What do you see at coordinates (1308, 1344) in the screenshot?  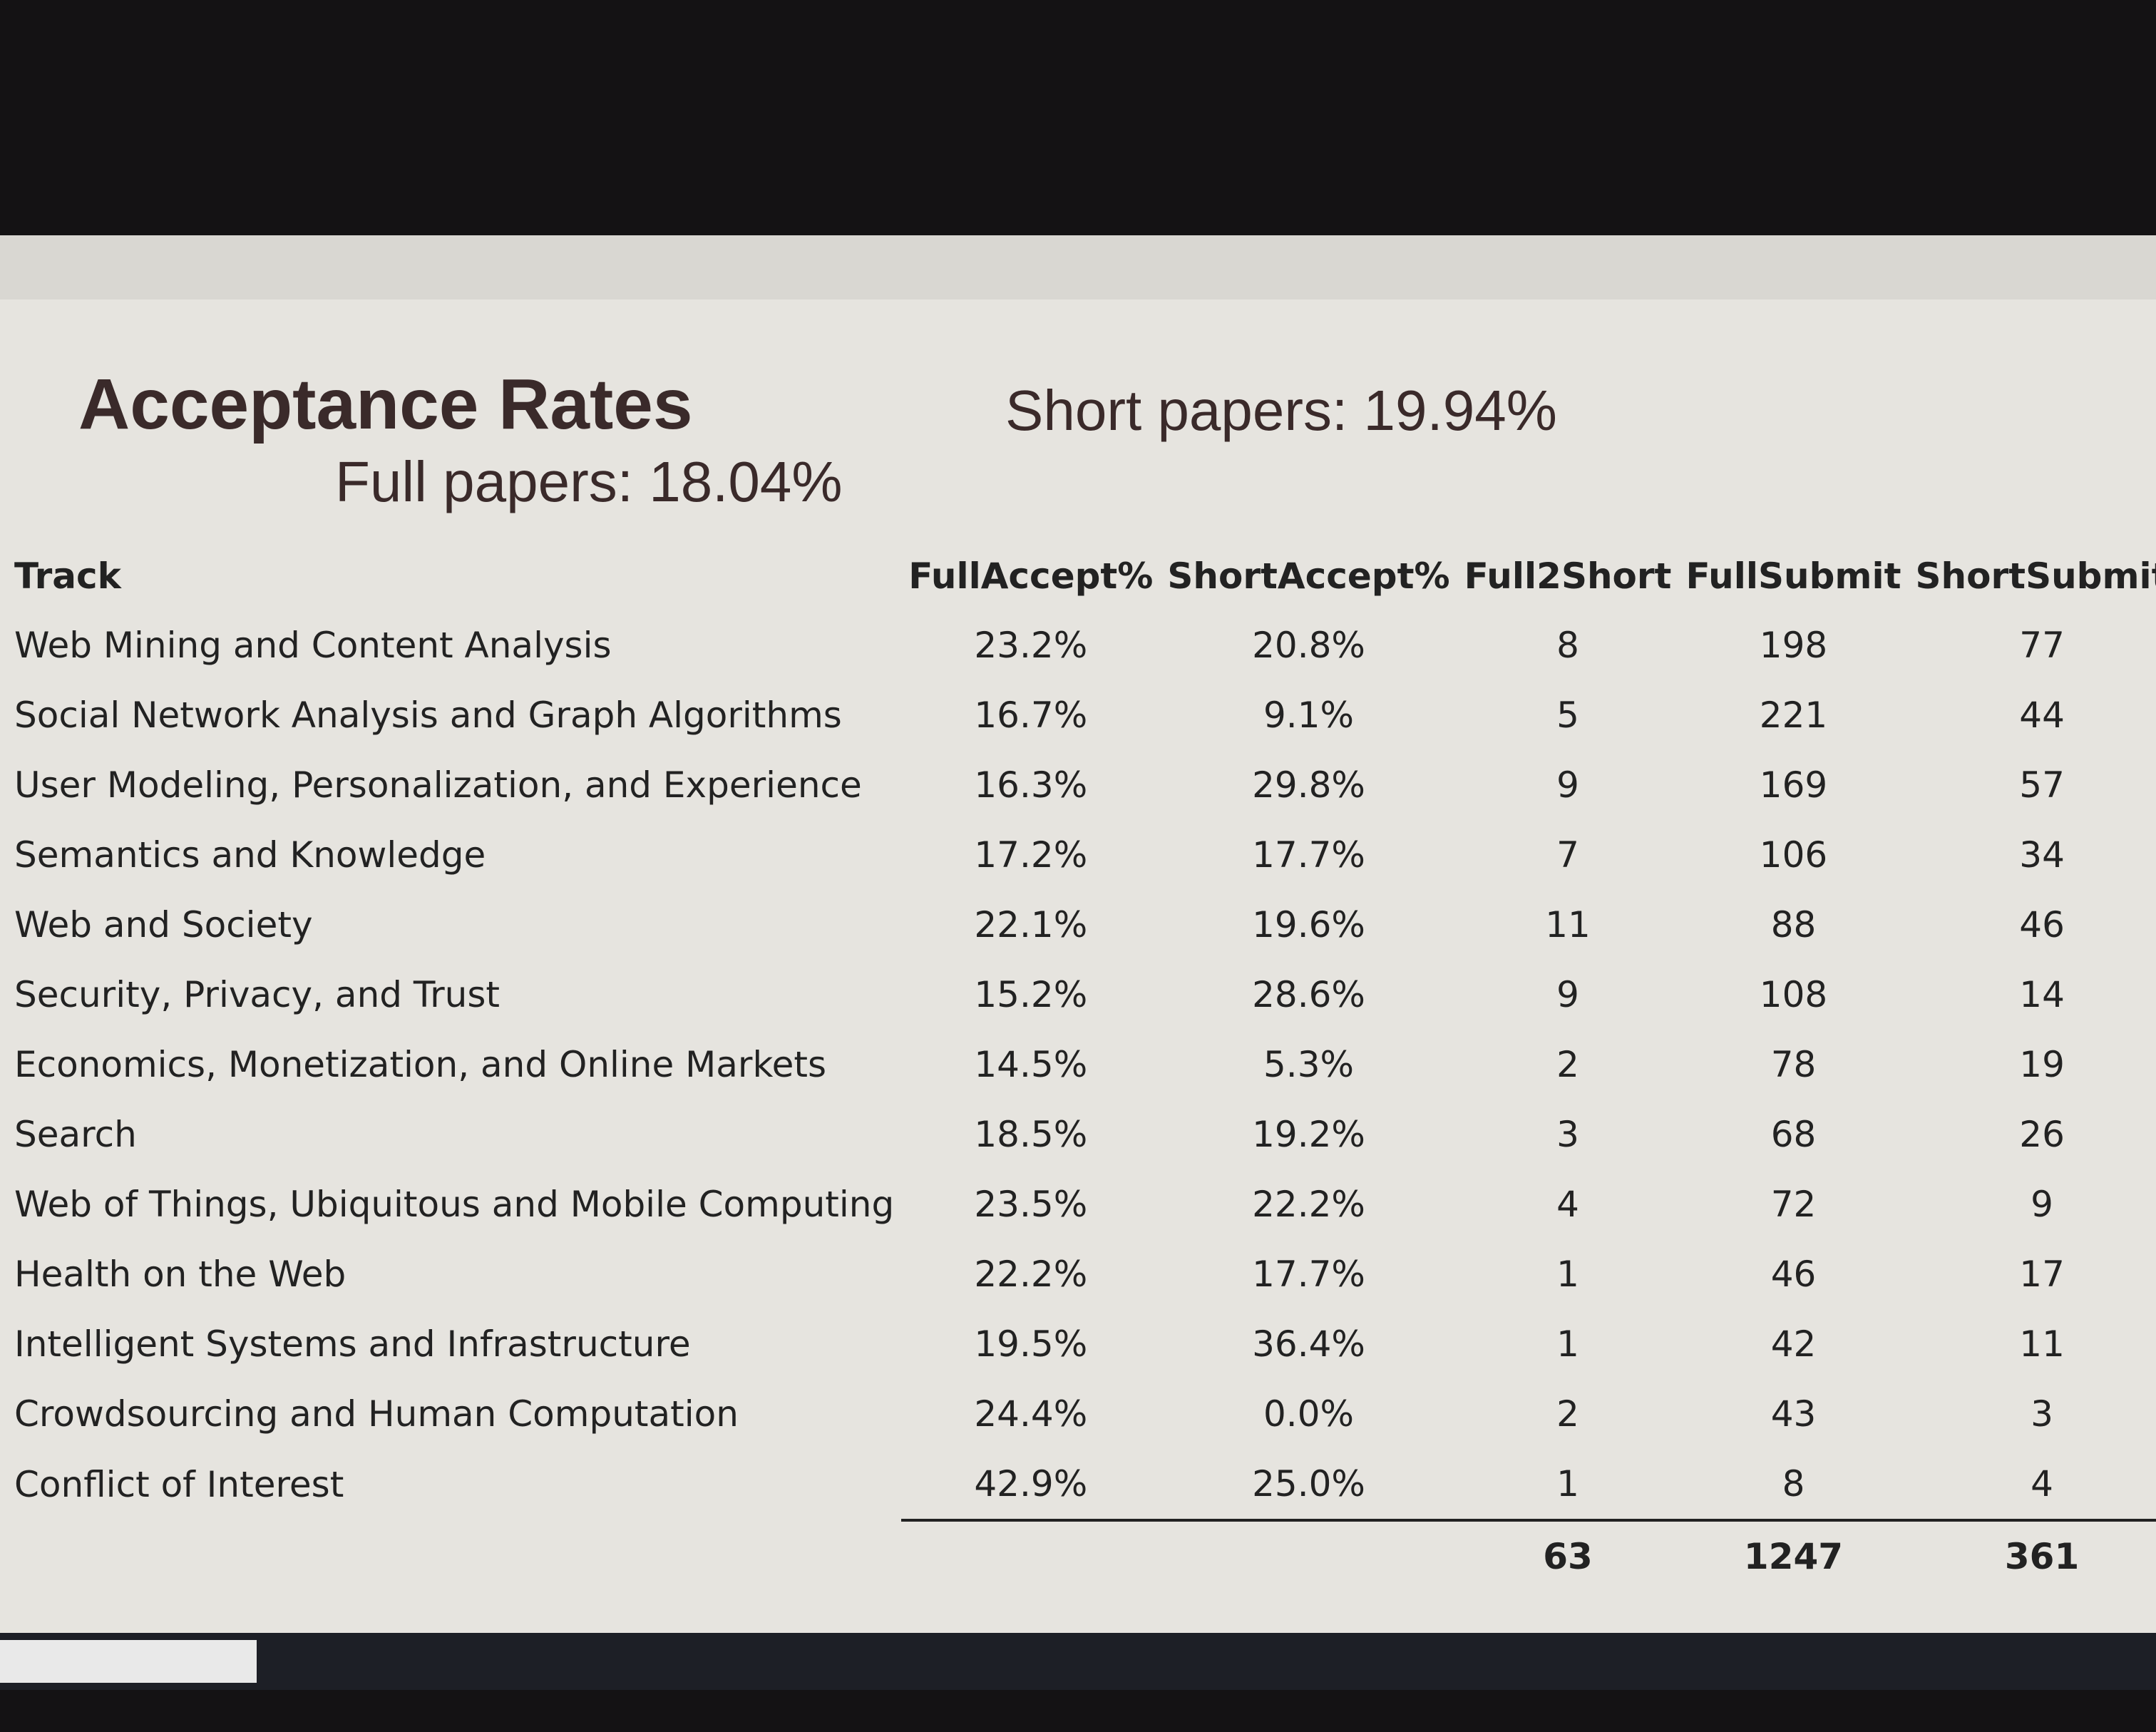 I see `cell: 36.4%` at bounding box center [1308, 1344].